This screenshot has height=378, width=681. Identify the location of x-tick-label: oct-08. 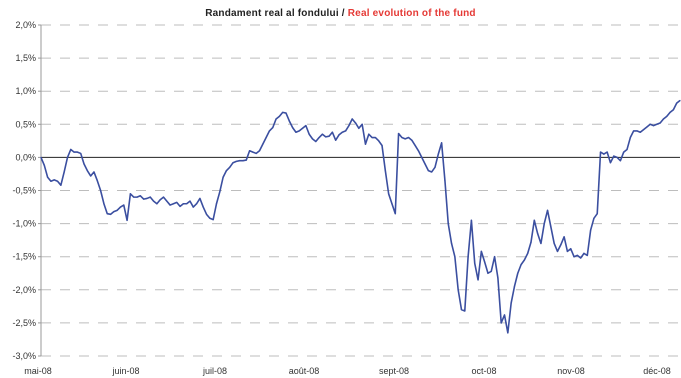
(483, 371).